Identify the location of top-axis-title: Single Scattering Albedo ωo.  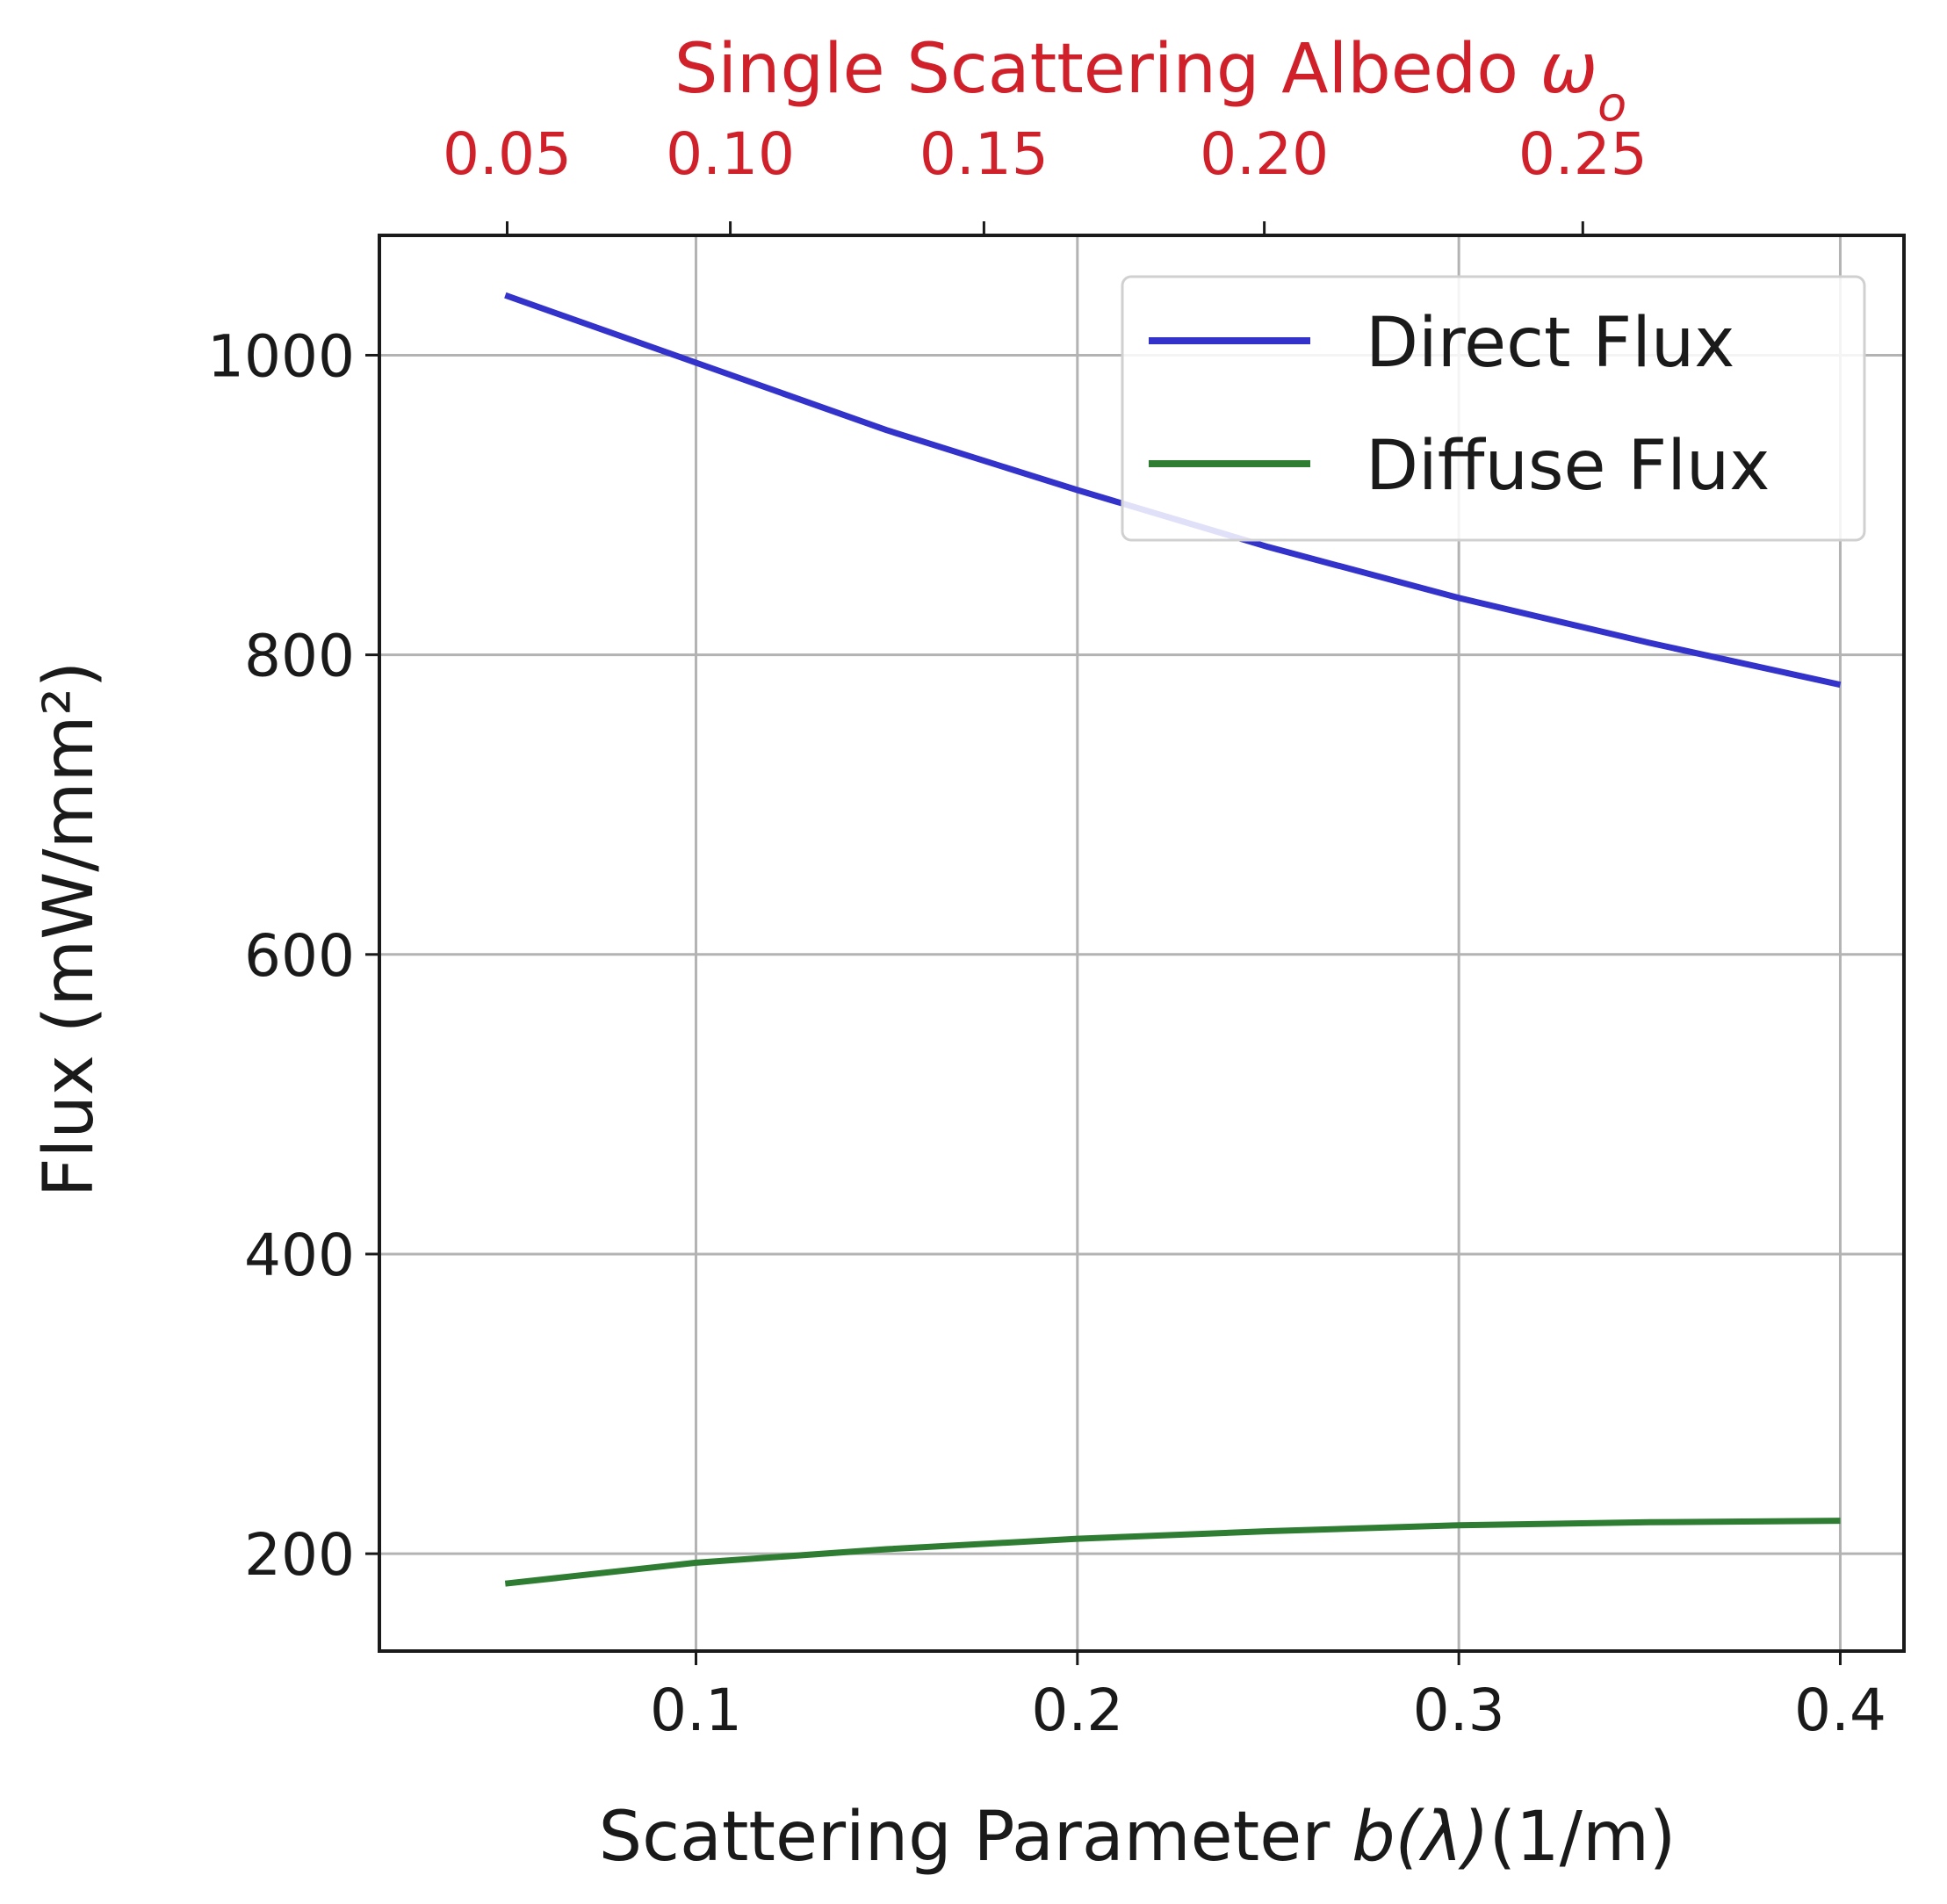
(1150, 81).